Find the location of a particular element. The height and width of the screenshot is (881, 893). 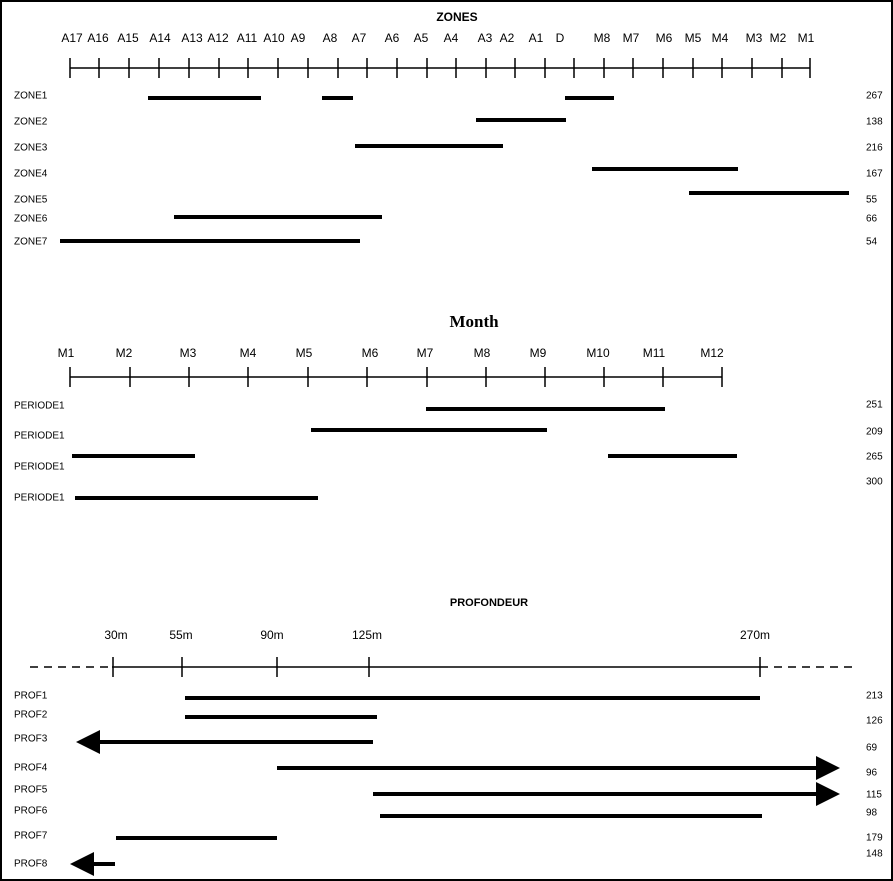

axis-label: A8 is located at coordinates (330, 38).